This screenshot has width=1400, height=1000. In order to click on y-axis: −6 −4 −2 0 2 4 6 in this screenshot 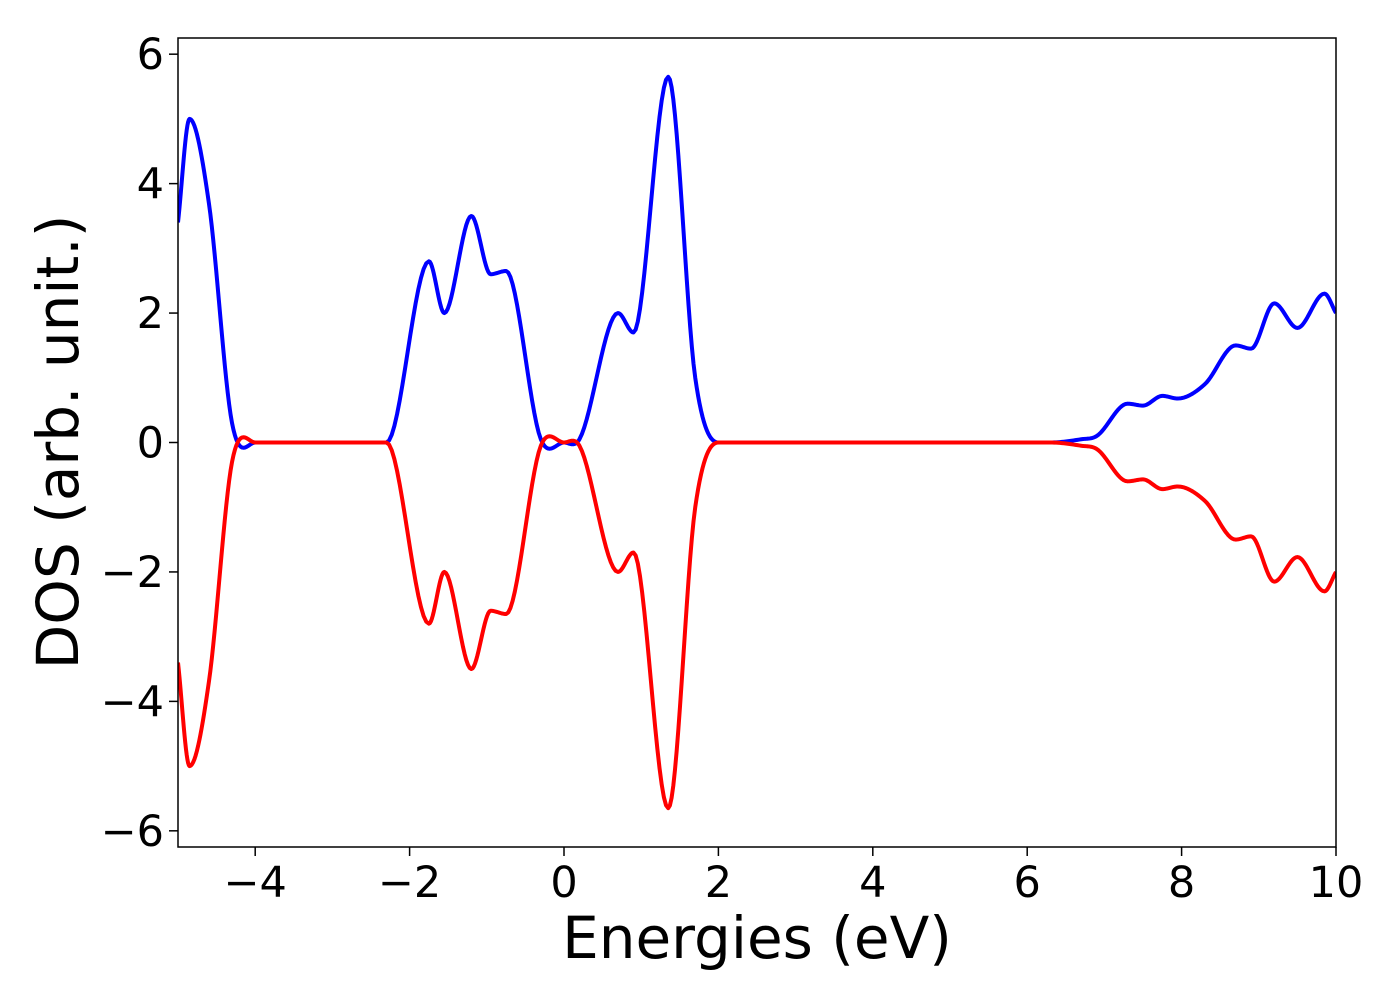, I will do `click(139, 443)`.